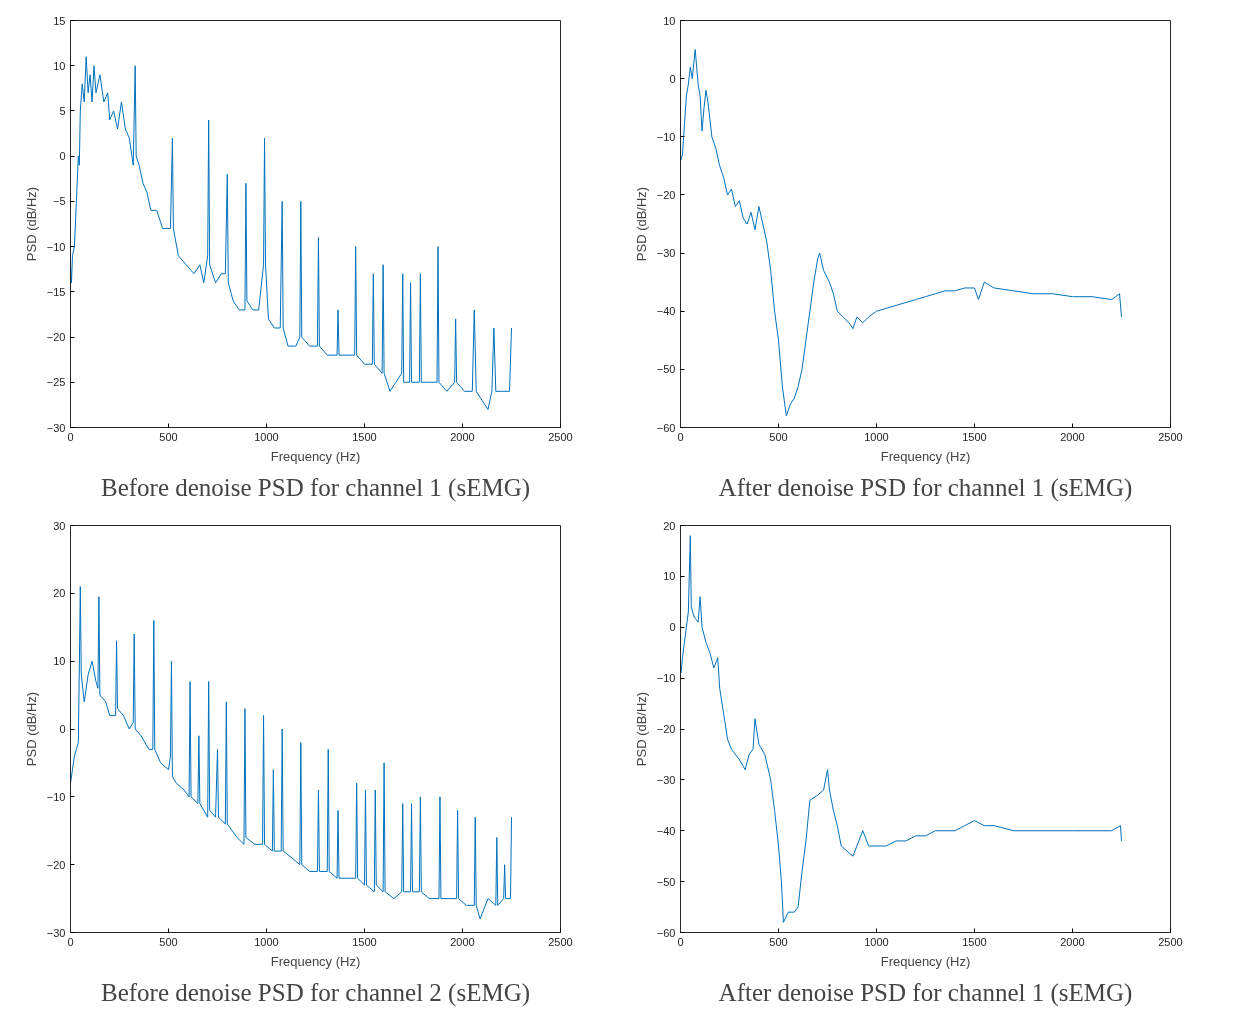 Image resolution: width=1246 pixels, height=1028 pixels. Describe the element at coordinates (59, 201) in the screenshot. I see `y-tick-label: −5` at that location.